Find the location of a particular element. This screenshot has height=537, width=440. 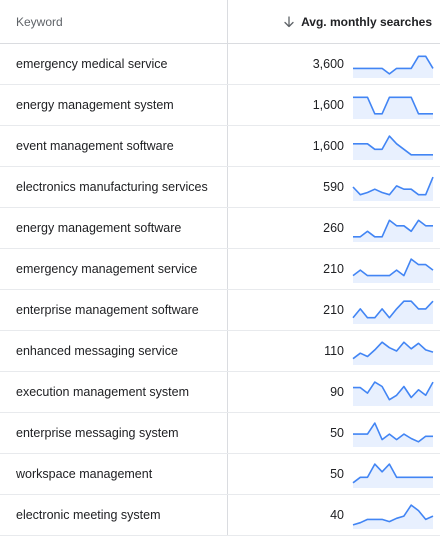

table-row: energy management software 260 is located at coordinates (220, 228).